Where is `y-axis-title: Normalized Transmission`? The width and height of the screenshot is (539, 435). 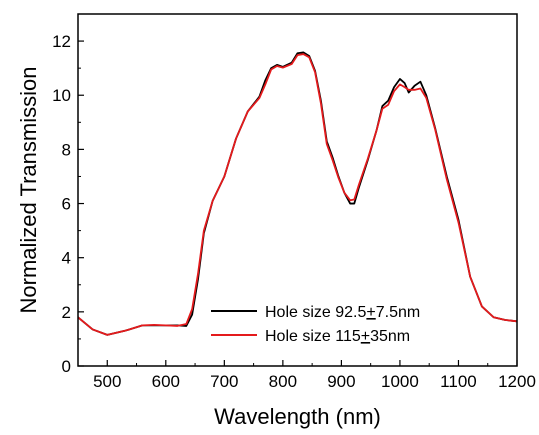 y-axis-title: Normalized Transmission is located at coordinates (28, 190).